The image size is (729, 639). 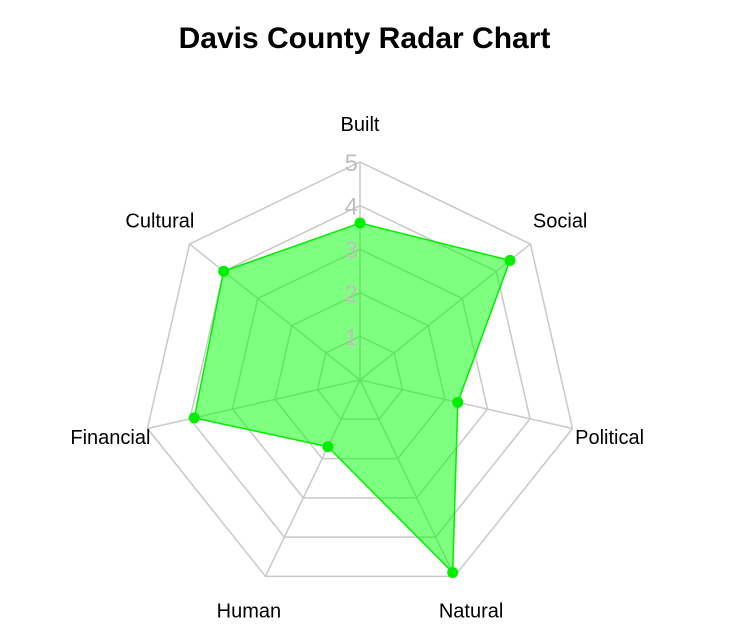 I want to click on axis-label: Human, so click(x=249, y=612).